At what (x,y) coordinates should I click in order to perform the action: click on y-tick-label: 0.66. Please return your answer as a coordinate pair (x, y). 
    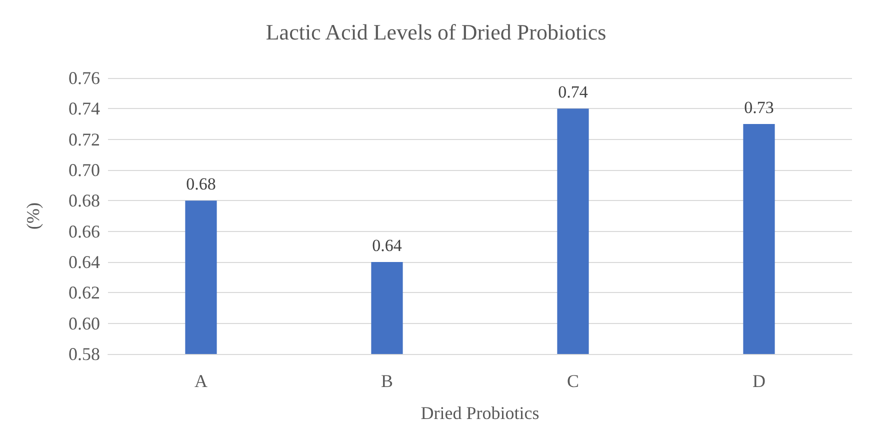
    Looking at the image, I should click on (84, 231).